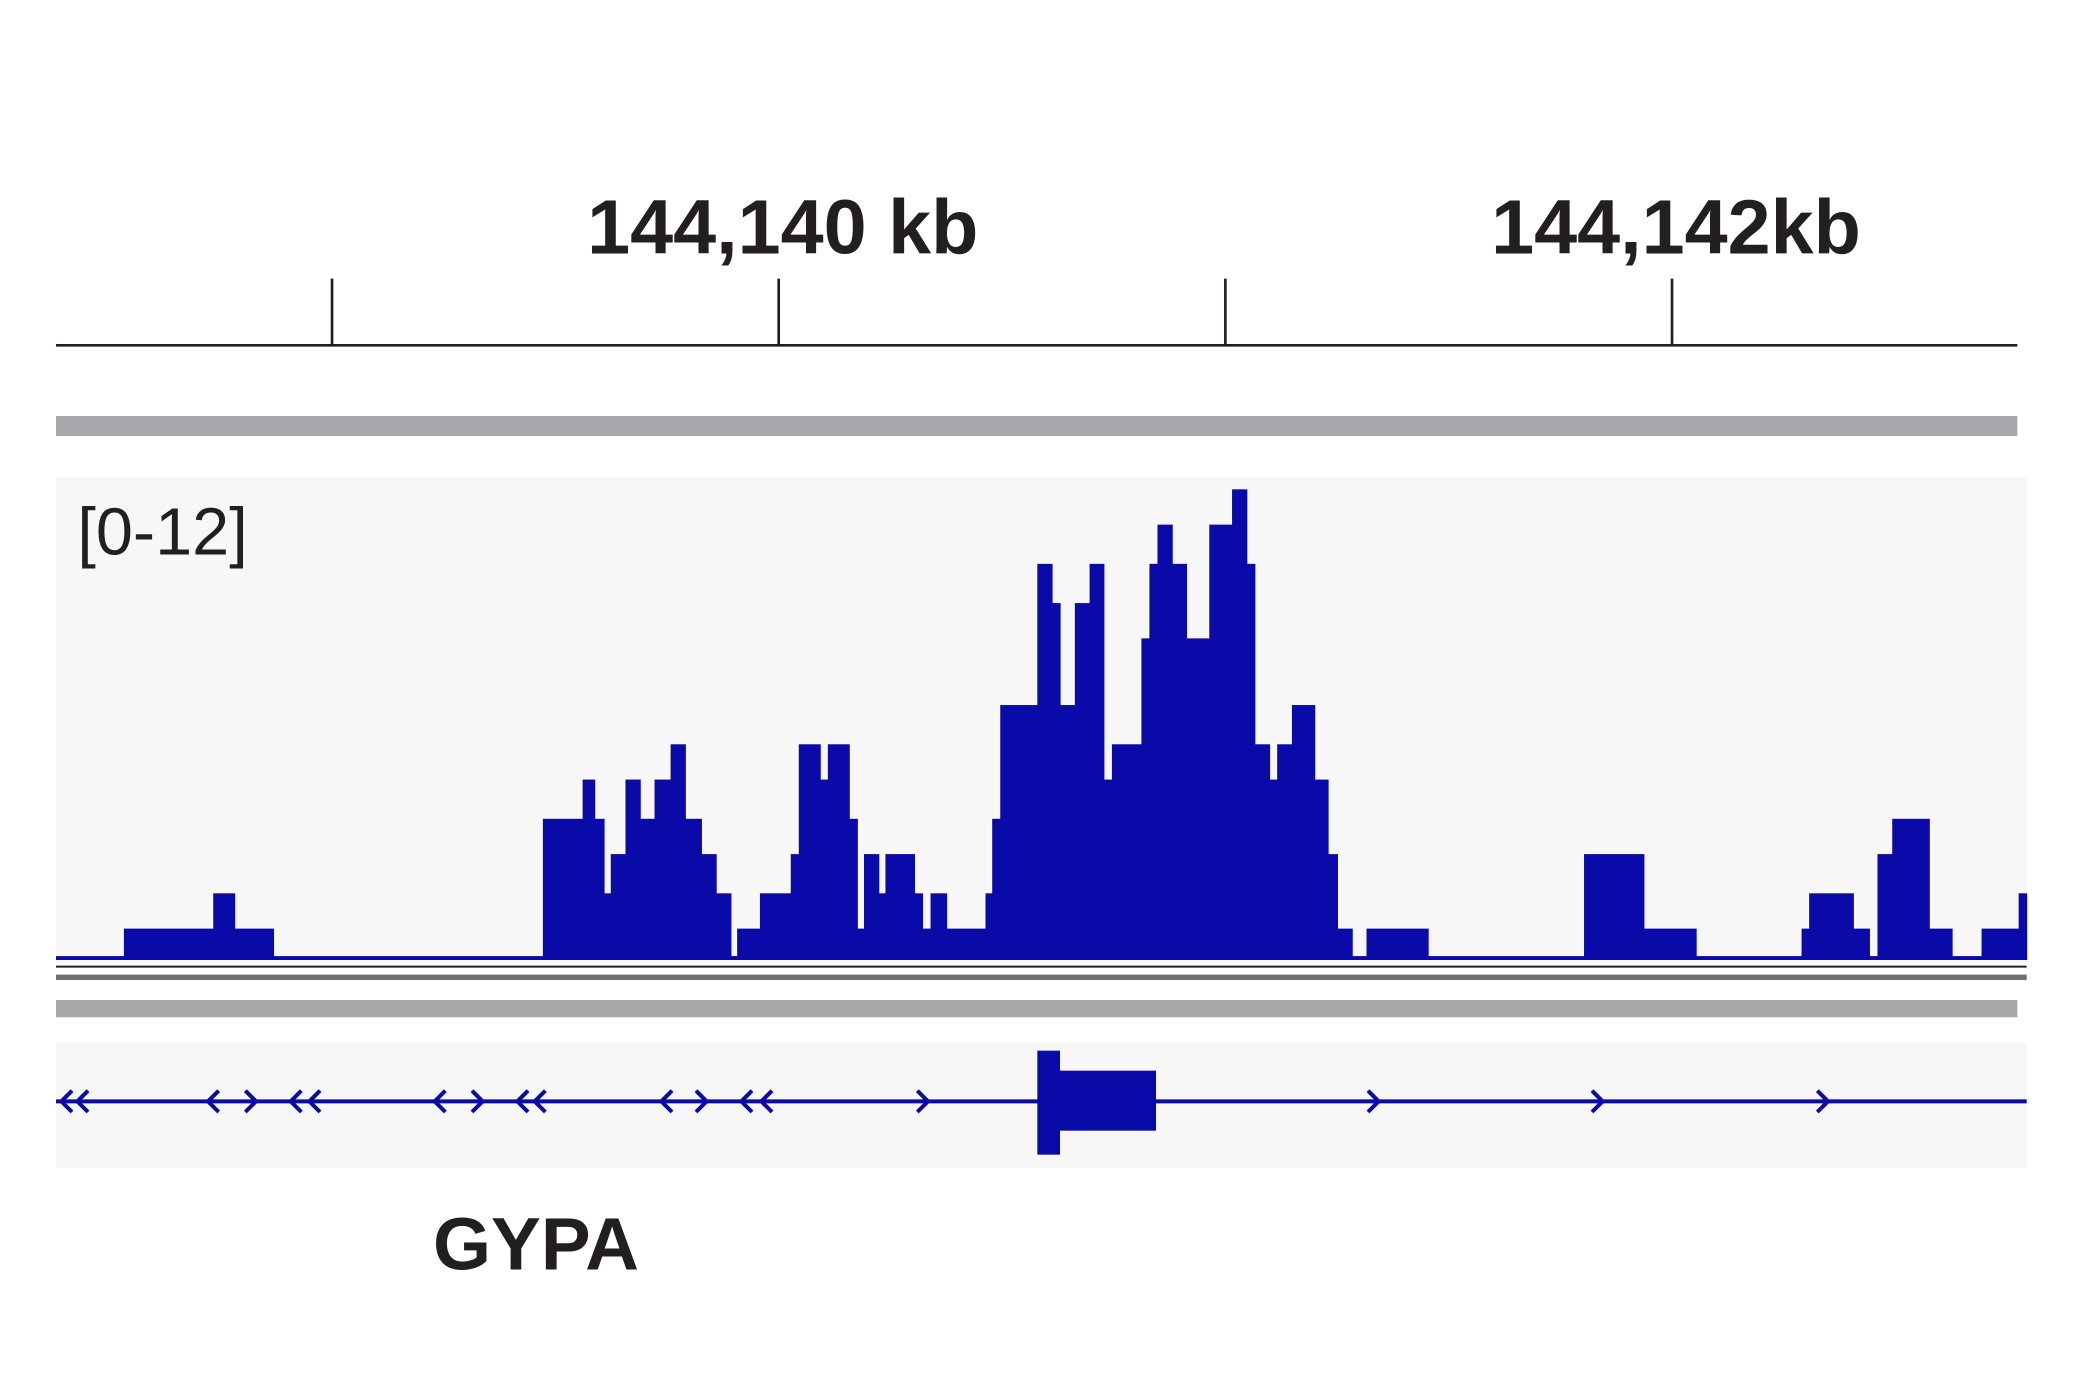 The image size is (2080, 1400). I want to click on range-label: [0-12], so click(162, 533).